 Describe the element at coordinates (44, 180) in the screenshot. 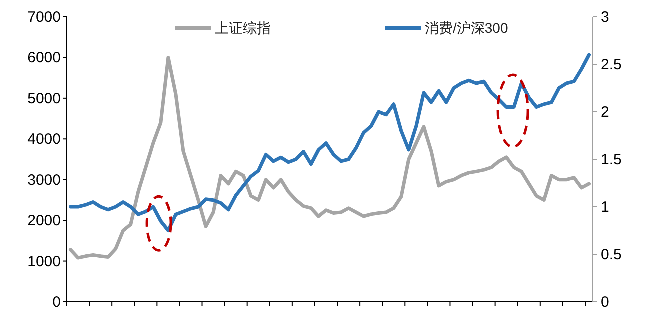

I see `y-tick-label: 3000` at that location.